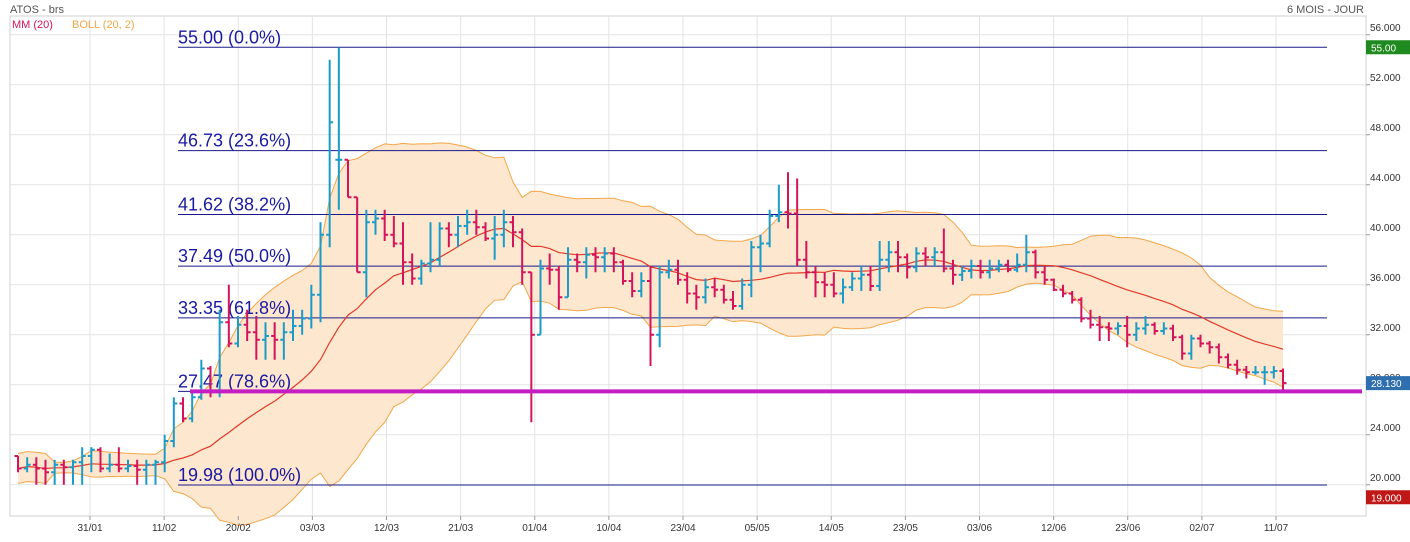 Image resolution: width=1410 pixels, height=542 pixels. Describe the element at coordinates (1276, 528) in the screenshot. I see `x-tick-label: 11/07` at that location.